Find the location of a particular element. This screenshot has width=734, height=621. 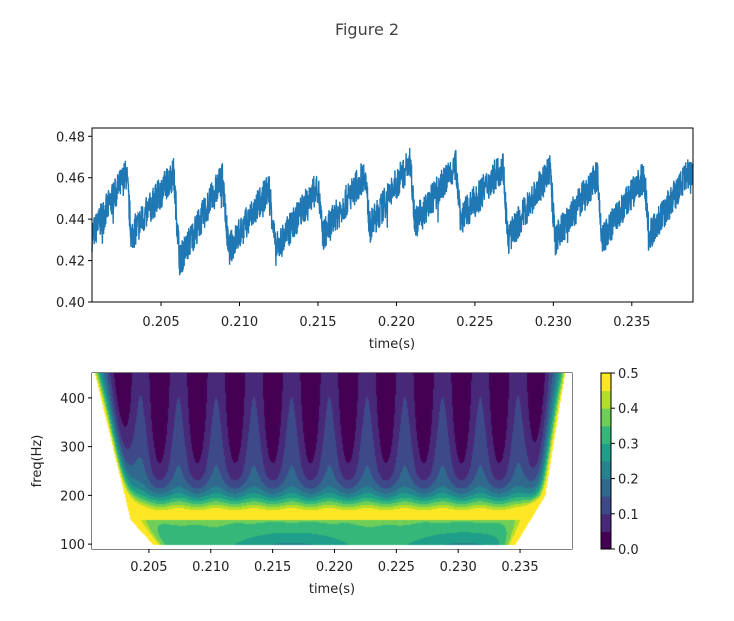

colorbar-tick-label: 0.0 is located at coordinates (628, 550).